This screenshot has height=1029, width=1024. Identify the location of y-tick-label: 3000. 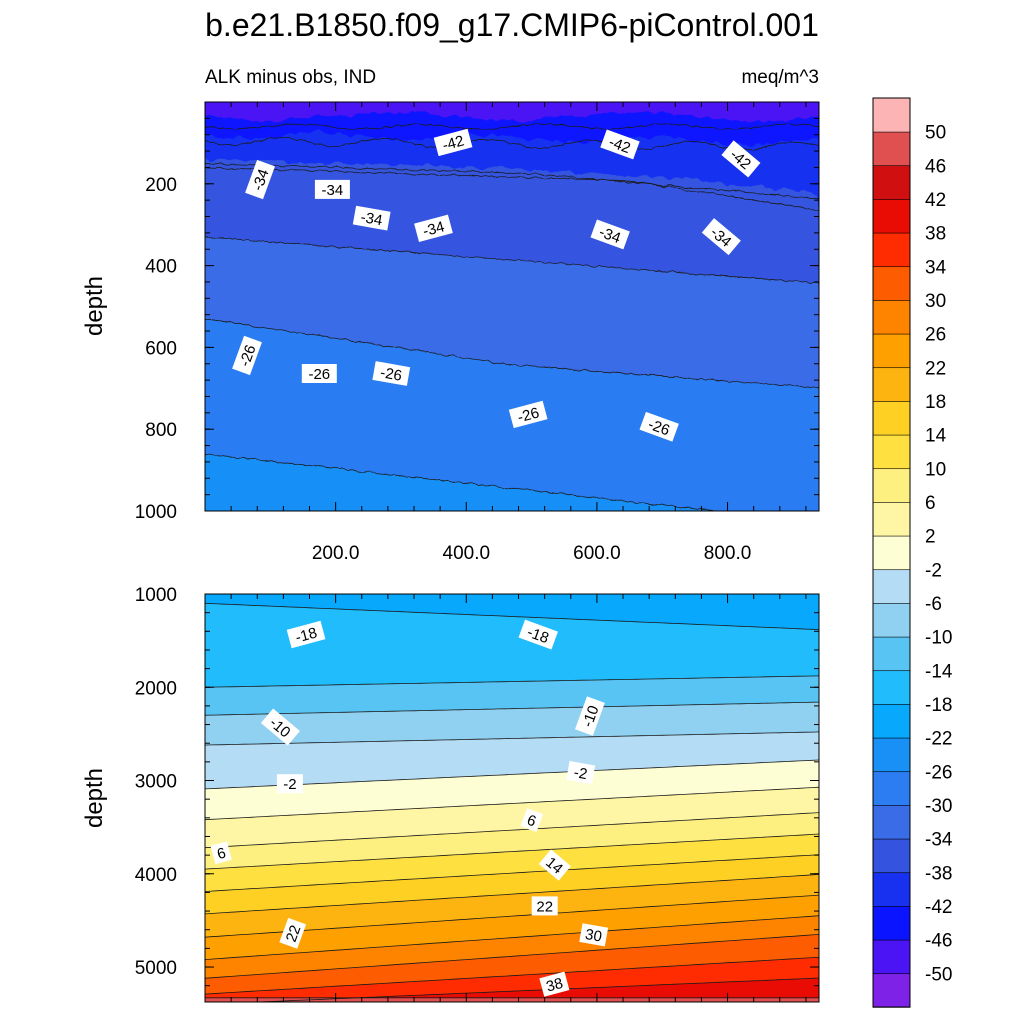
(156, 782).